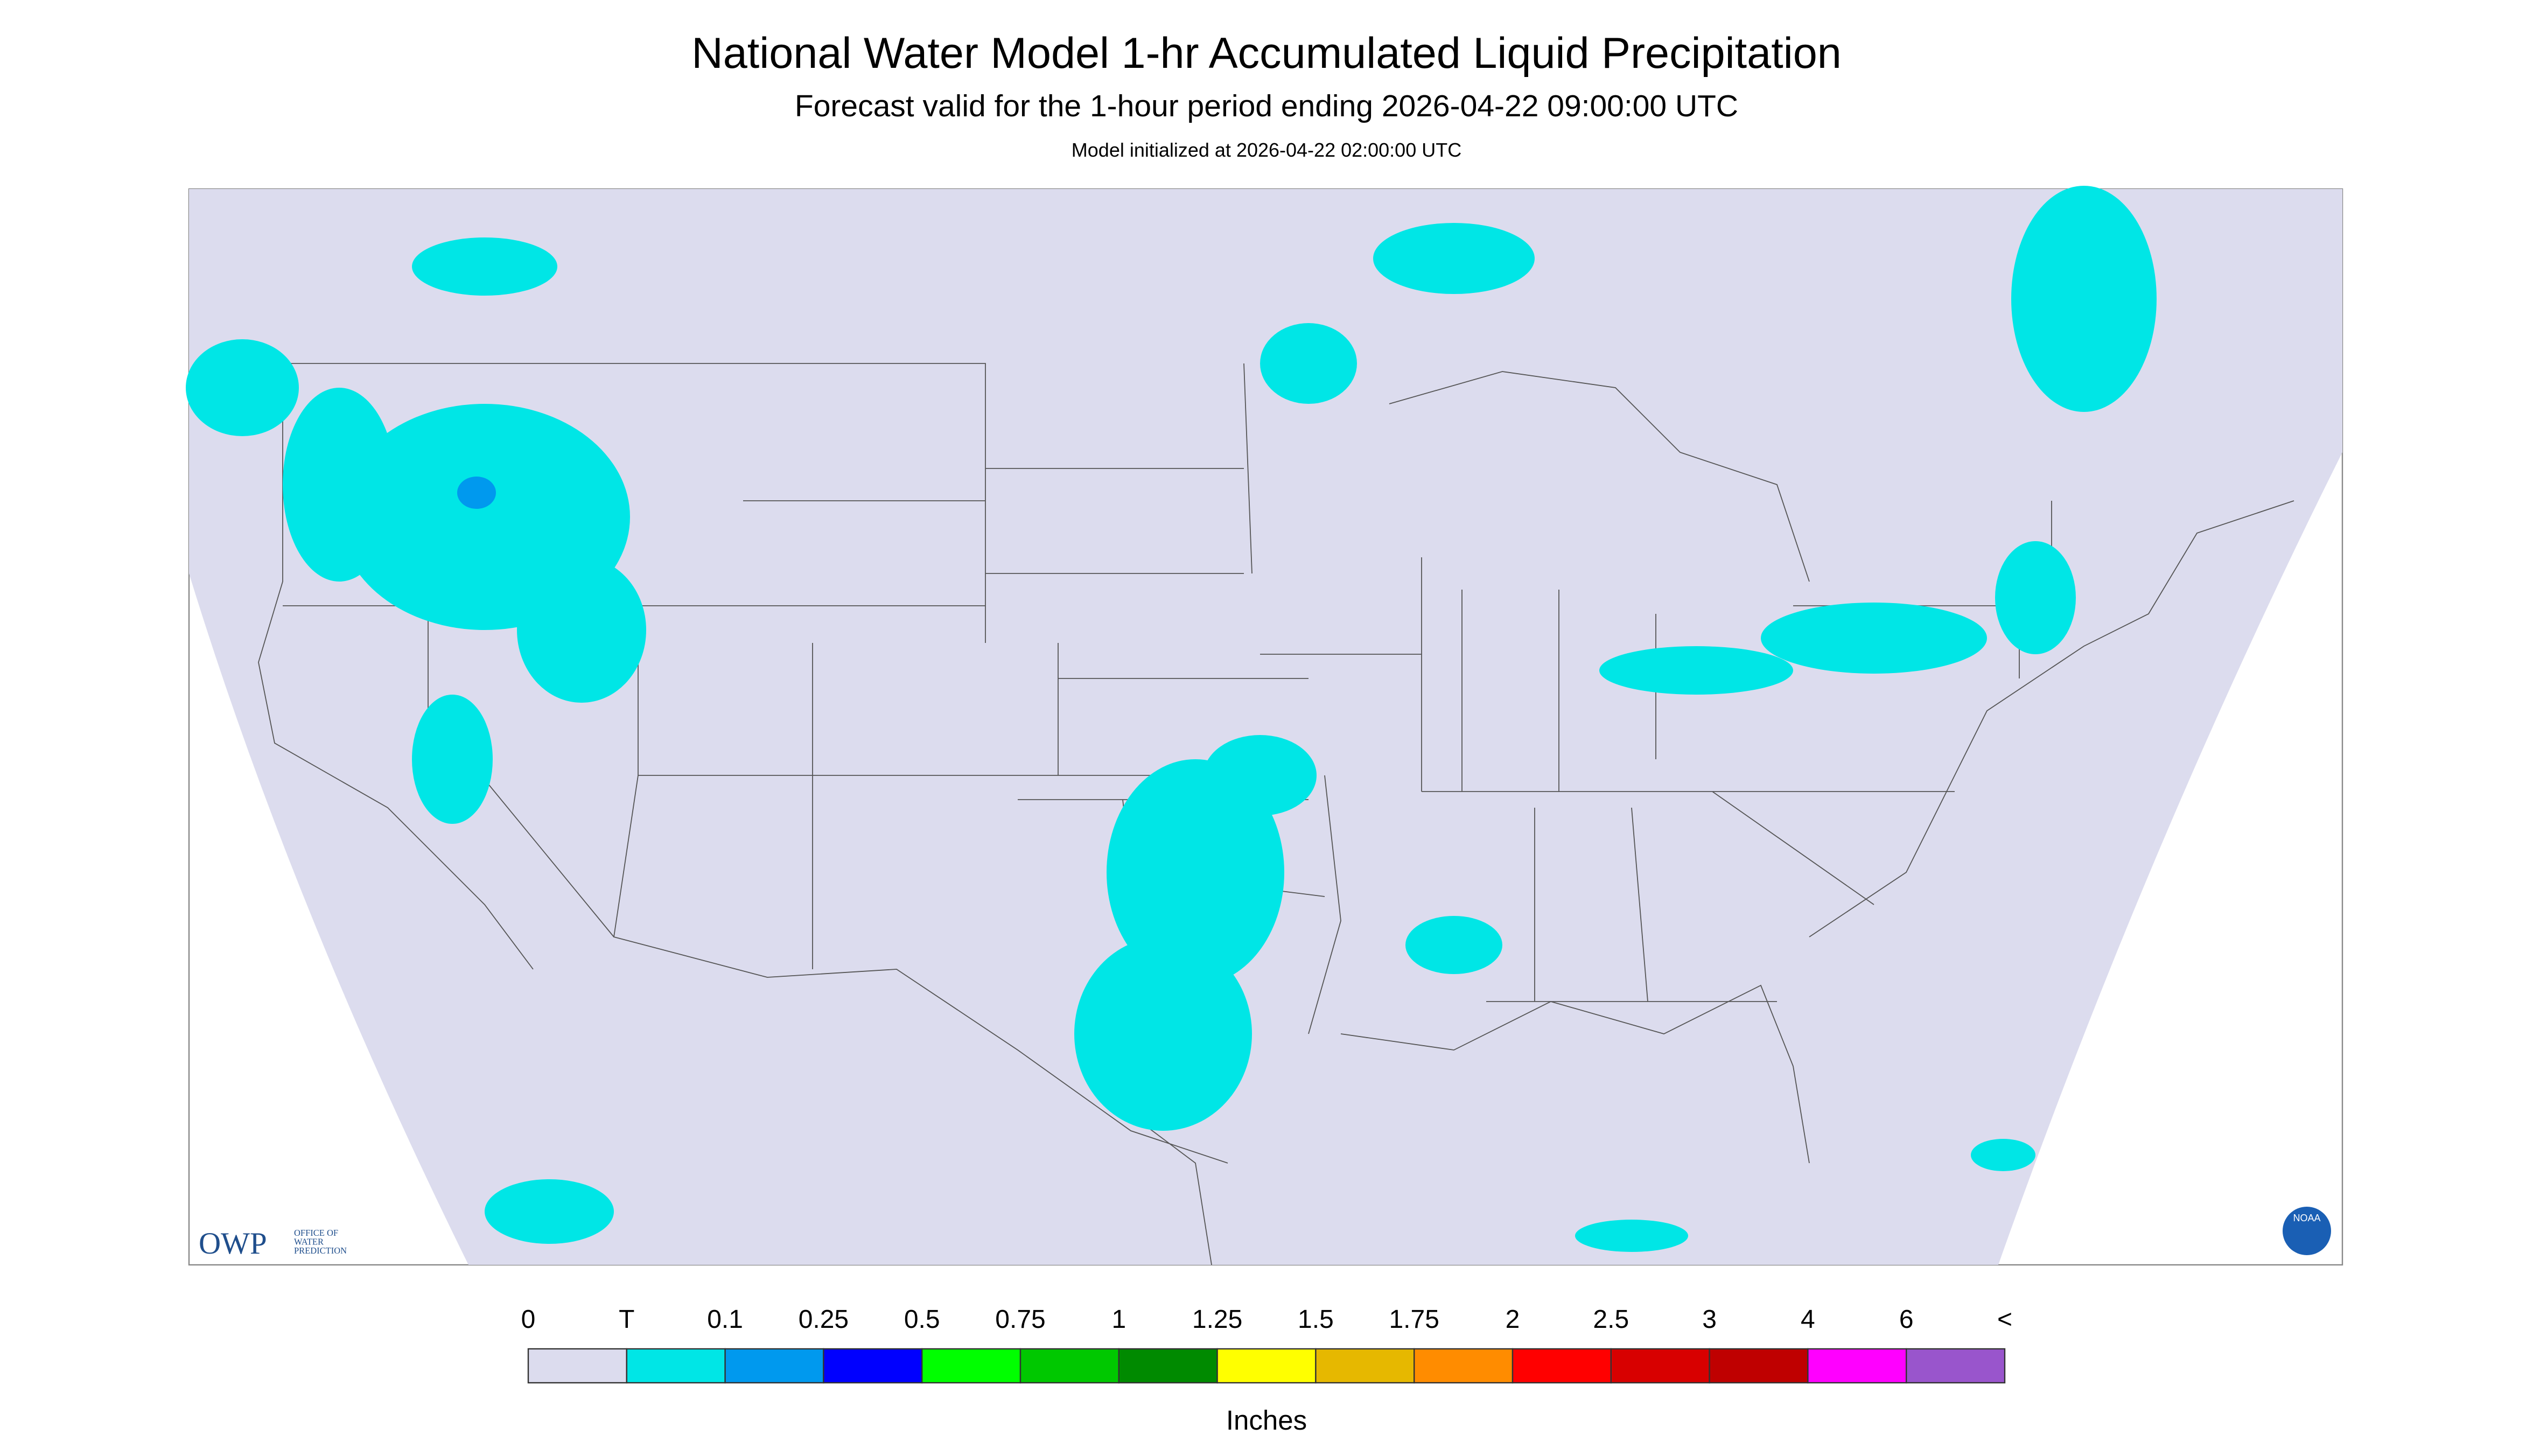  I want to click on legend-label: T, so click(627, 1319).